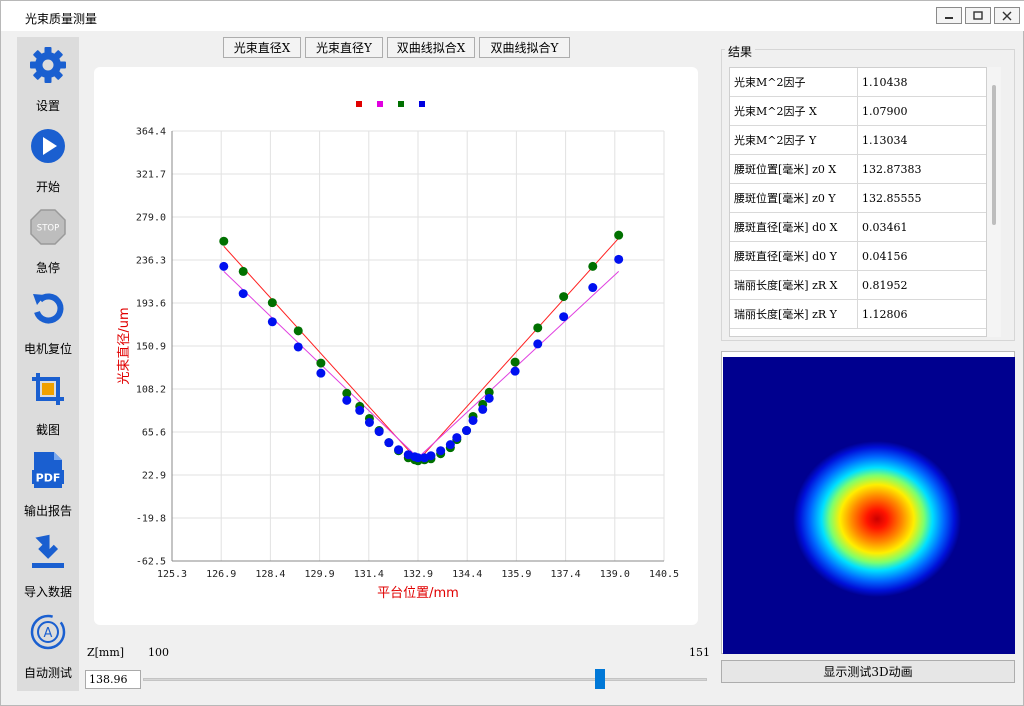 The image size is (1024, 706). I want to click on sidebar-item-start: 开始, so click(48, 159).